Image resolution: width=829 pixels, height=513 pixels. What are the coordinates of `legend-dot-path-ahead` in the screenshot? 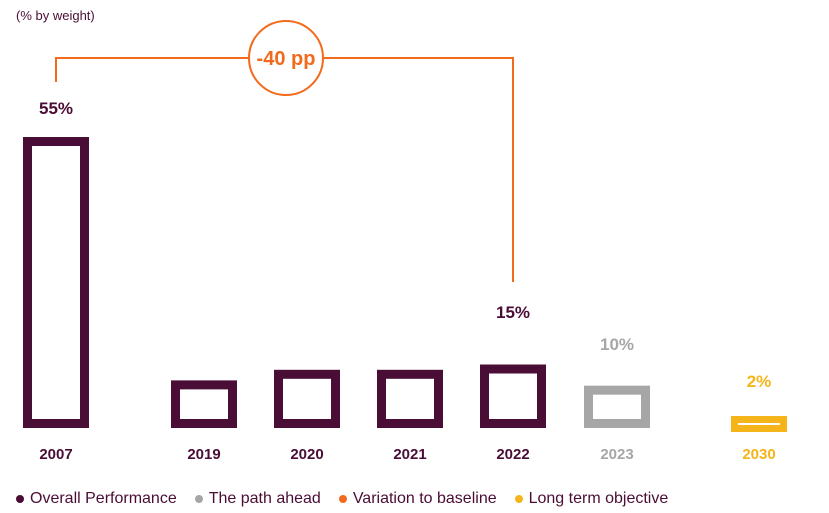 It's located at (198, 499).